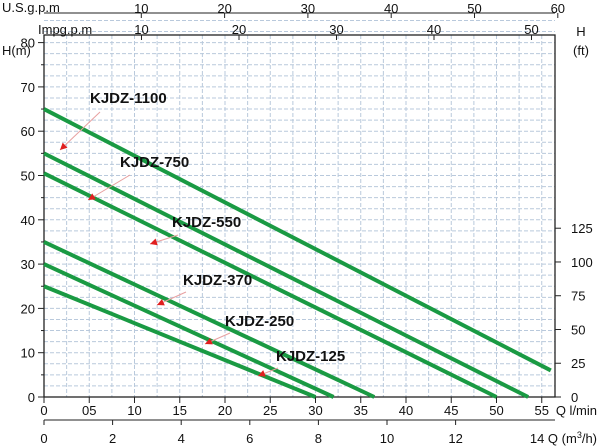 This screenshot has width=600, height=447. What do you see at coordinates (563, 438) in the screenshot?
I see `m3h-axis-label: 14 Q (m3/h)` at bounding box center [563, 438].